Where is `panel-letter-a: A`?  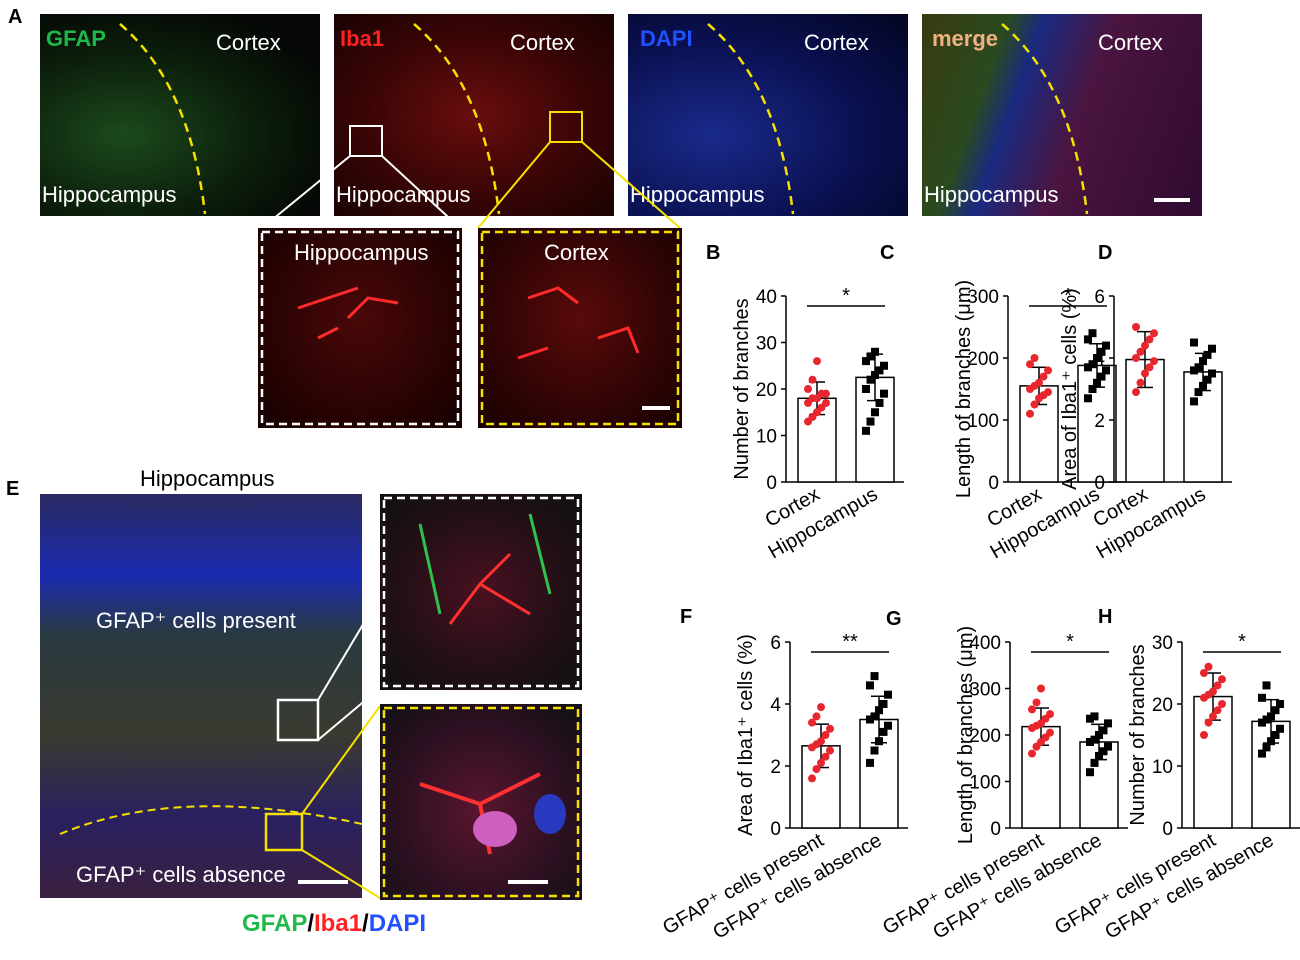
panel-letter-a: A is located at coordinates (15, 17).